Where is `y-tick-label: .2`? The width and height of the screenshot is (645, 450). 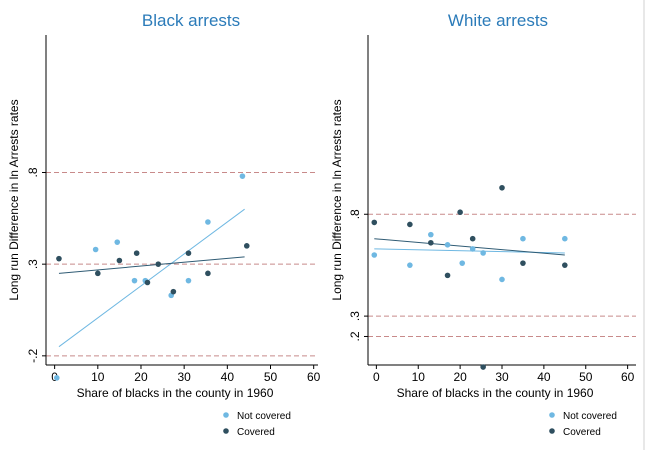
y-tick-label: .2 is located at coordinates (355, 336).